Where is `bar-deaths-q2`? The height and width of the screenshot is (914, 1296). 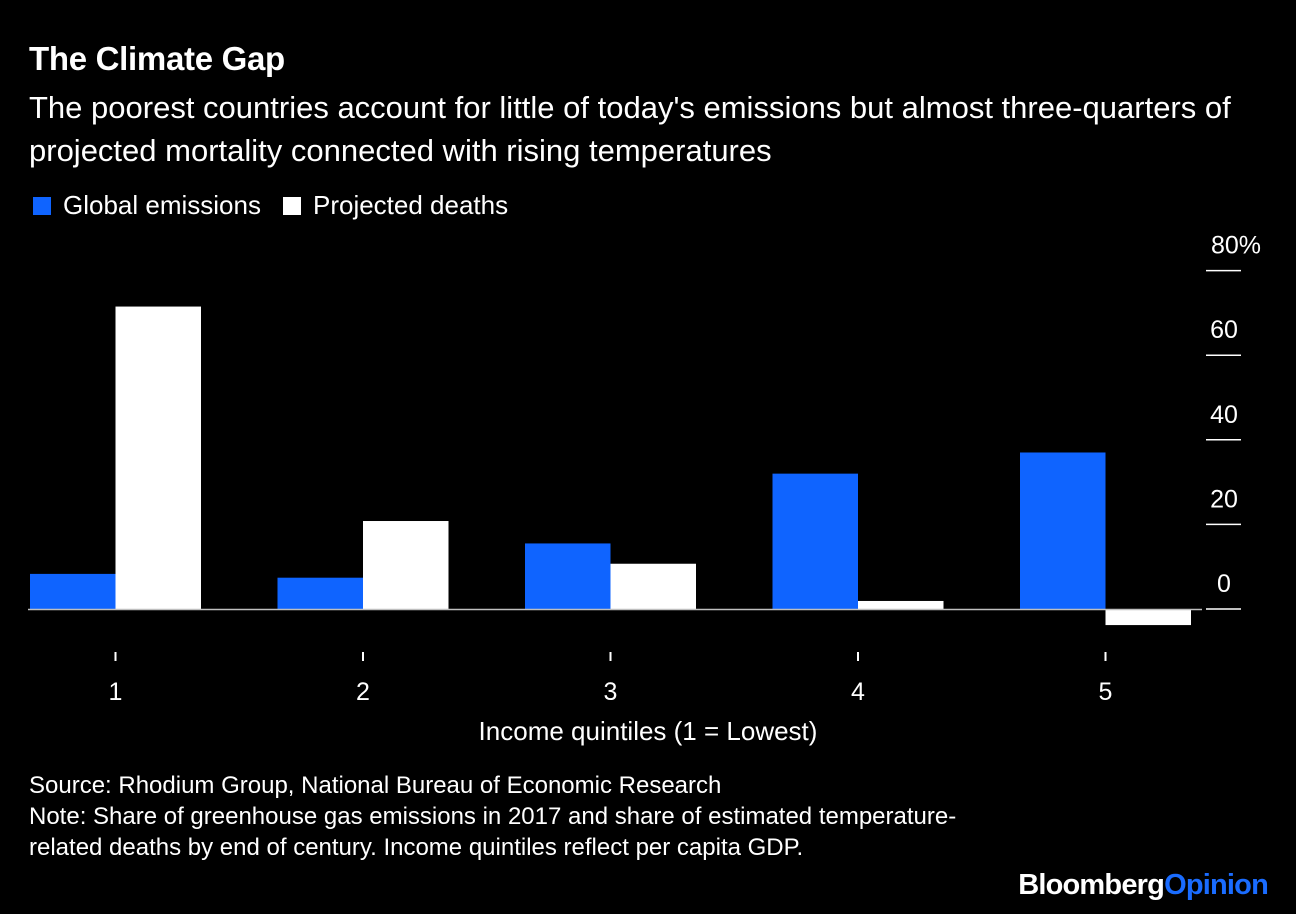 bar-deaths-q2 is located at coordinates (406, 565).